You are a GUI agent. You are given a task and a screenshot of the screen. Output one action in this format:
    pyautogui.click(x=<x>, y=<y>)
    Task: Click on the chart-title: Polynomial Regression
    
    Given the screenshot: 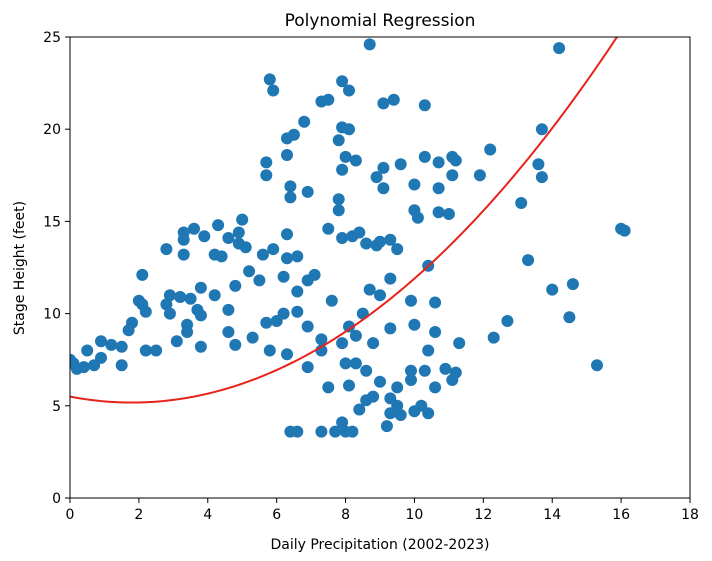 What is the action you would take?
    pyautogui.click(x=380, y=21)
    